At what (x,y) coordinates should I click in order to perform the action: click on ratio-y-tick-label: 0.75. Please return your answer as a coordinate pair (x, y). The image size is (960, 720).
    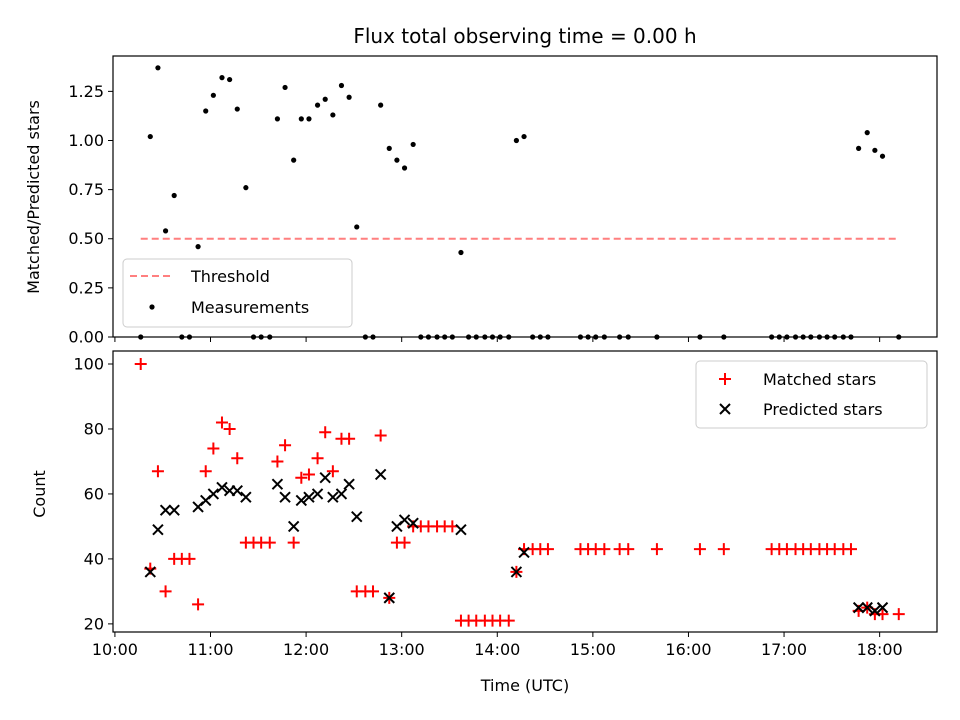
    Looking at the image, I should click on (86, 189).